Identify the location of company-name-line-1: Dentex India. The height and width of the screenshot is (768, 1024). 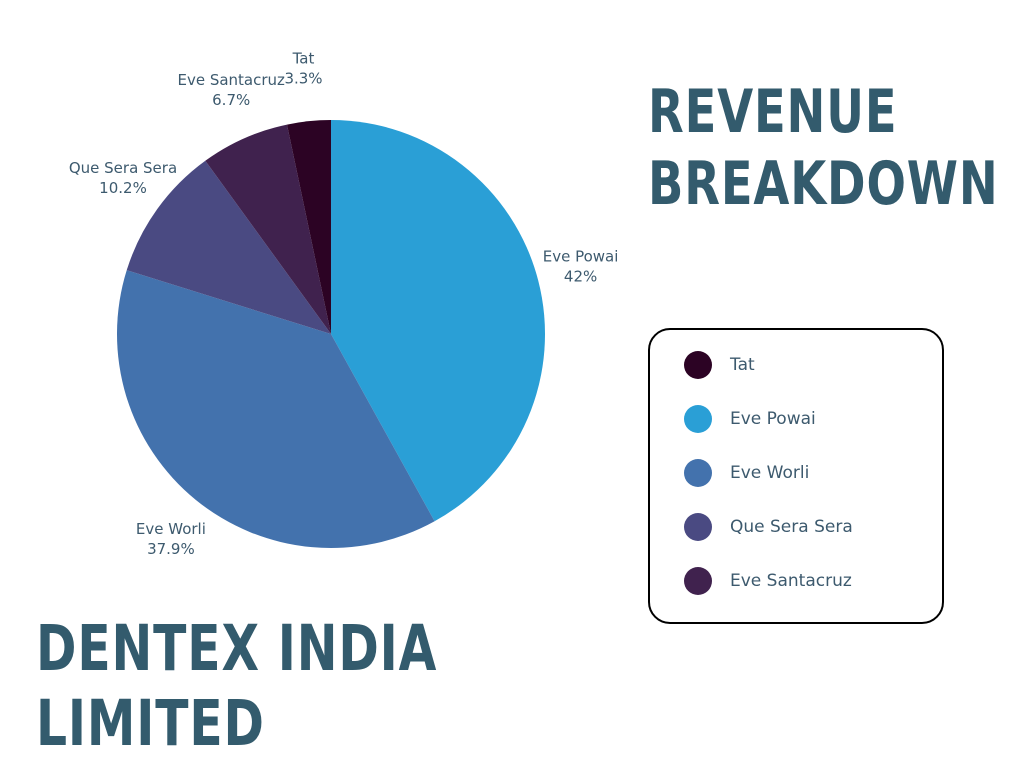
(237, 648).